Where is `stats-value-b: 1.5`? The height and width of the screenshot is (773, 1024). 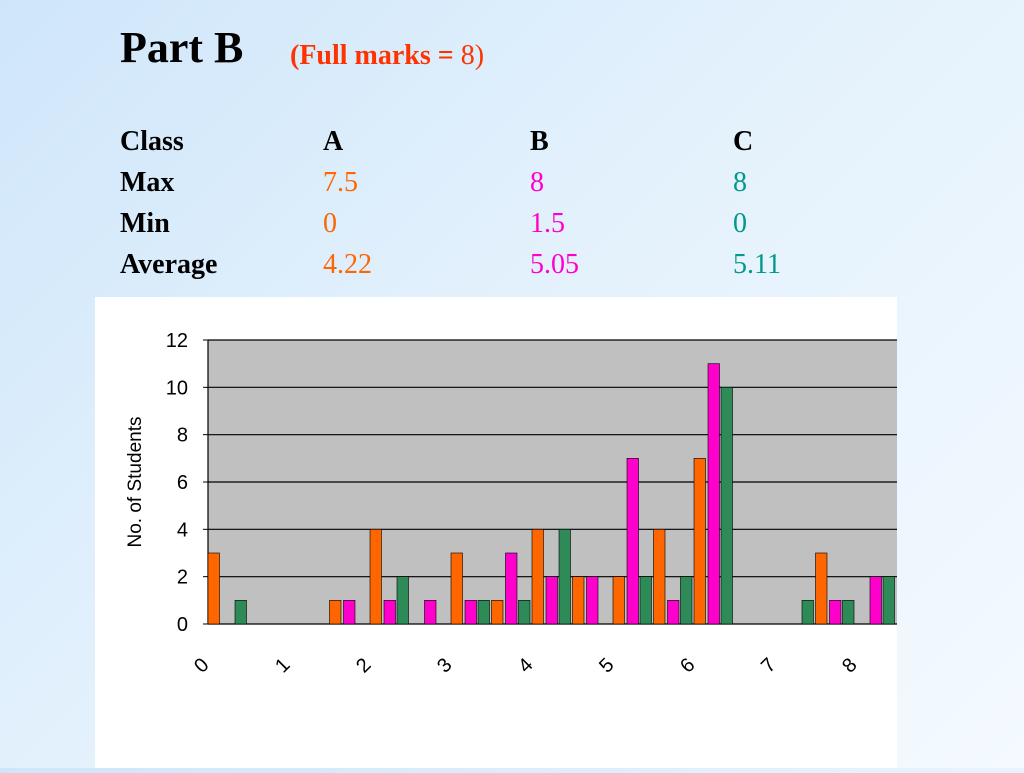
stats-value-b: 1.5 is located at coordinates (547, 223).